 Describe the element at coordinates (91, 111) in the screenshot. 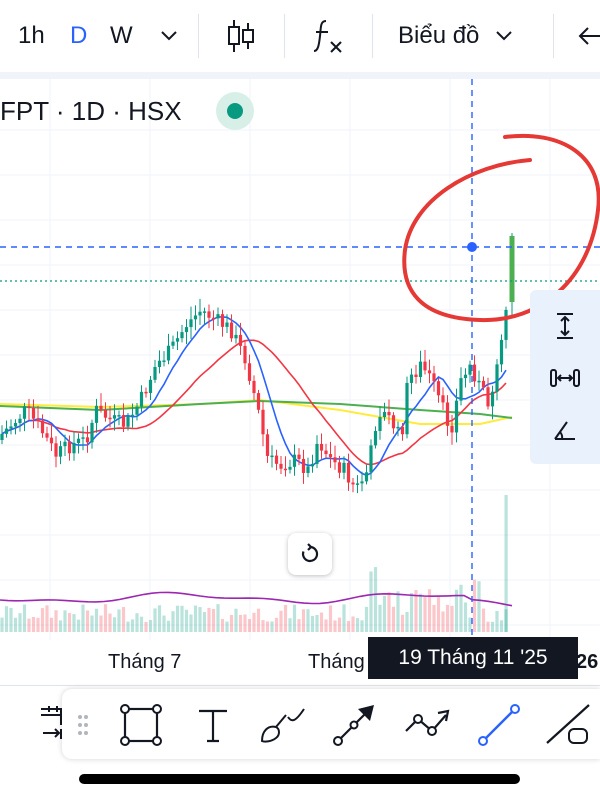

I see `symbol-title: FPT · 1D · HSX` at that location.